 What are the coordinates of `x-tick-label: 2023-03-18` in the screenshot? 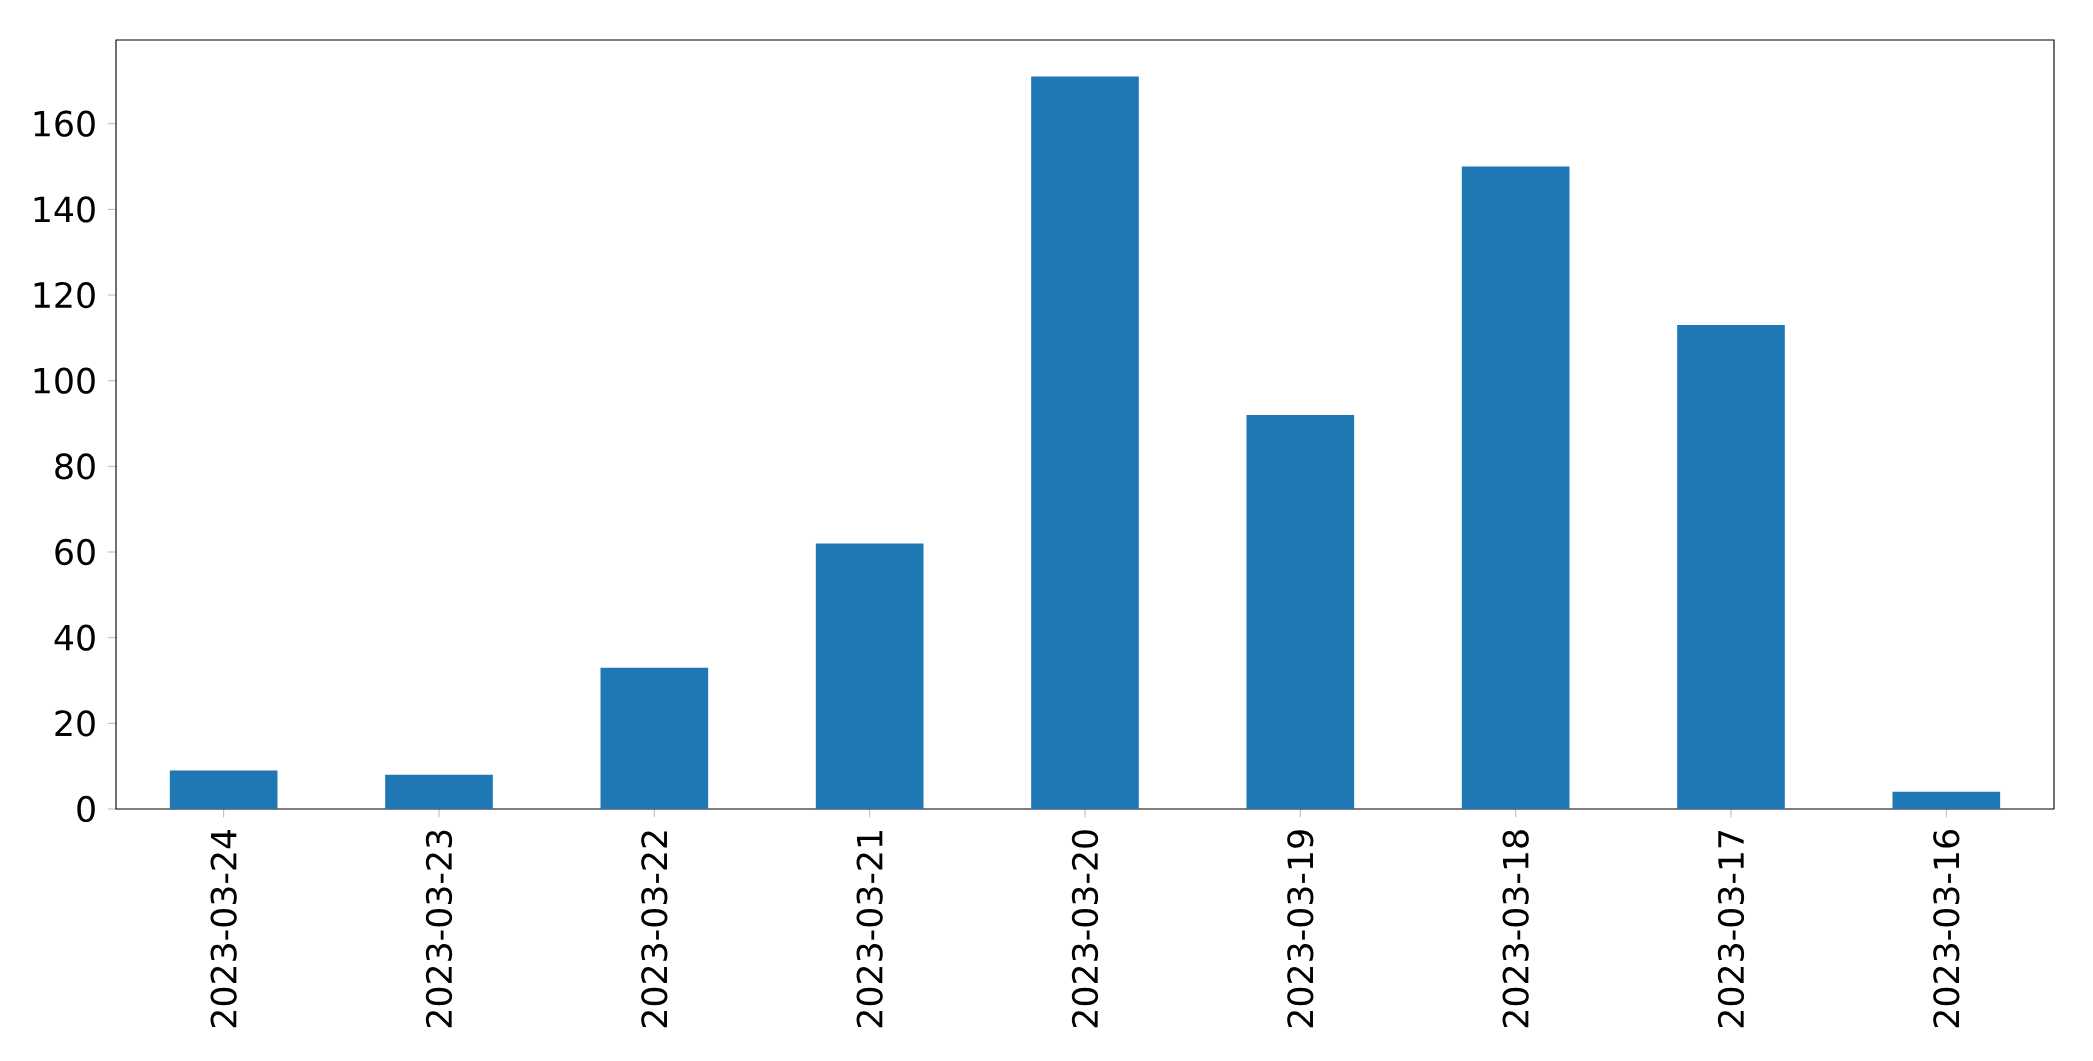 It's located at (1515, 929).